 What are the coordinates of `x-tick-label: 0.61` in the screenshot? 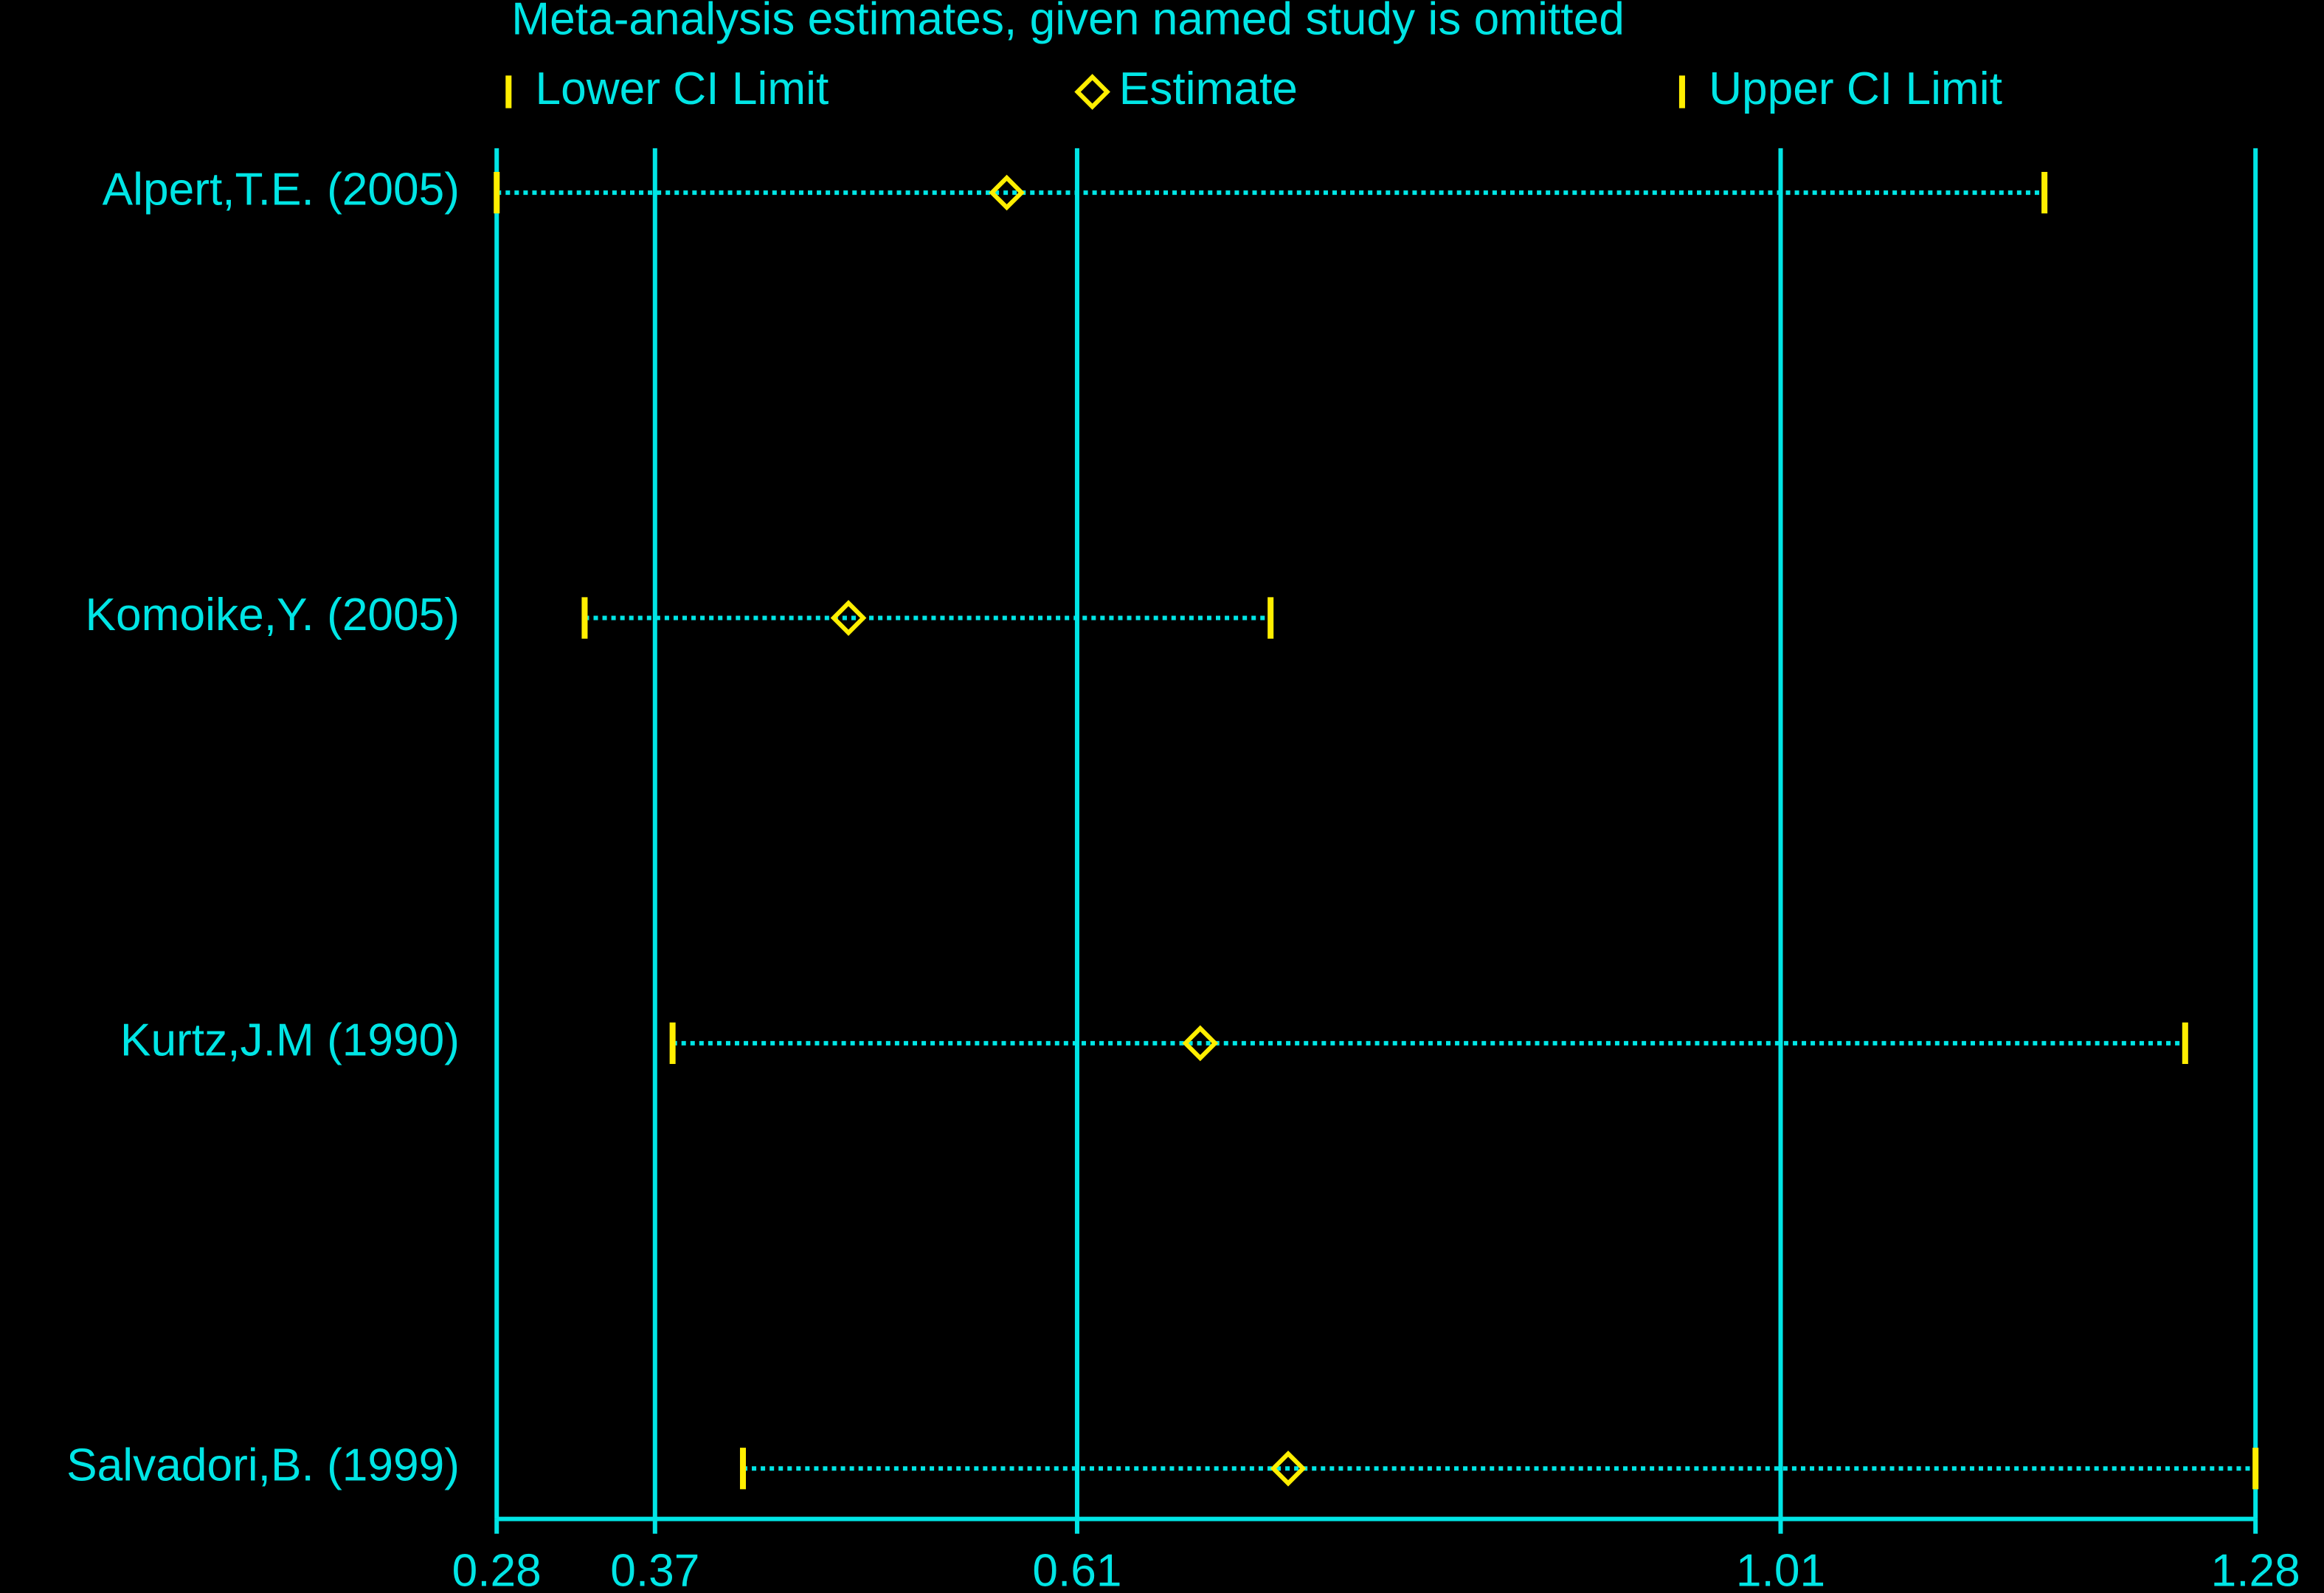 It's located at (1076, 1569).